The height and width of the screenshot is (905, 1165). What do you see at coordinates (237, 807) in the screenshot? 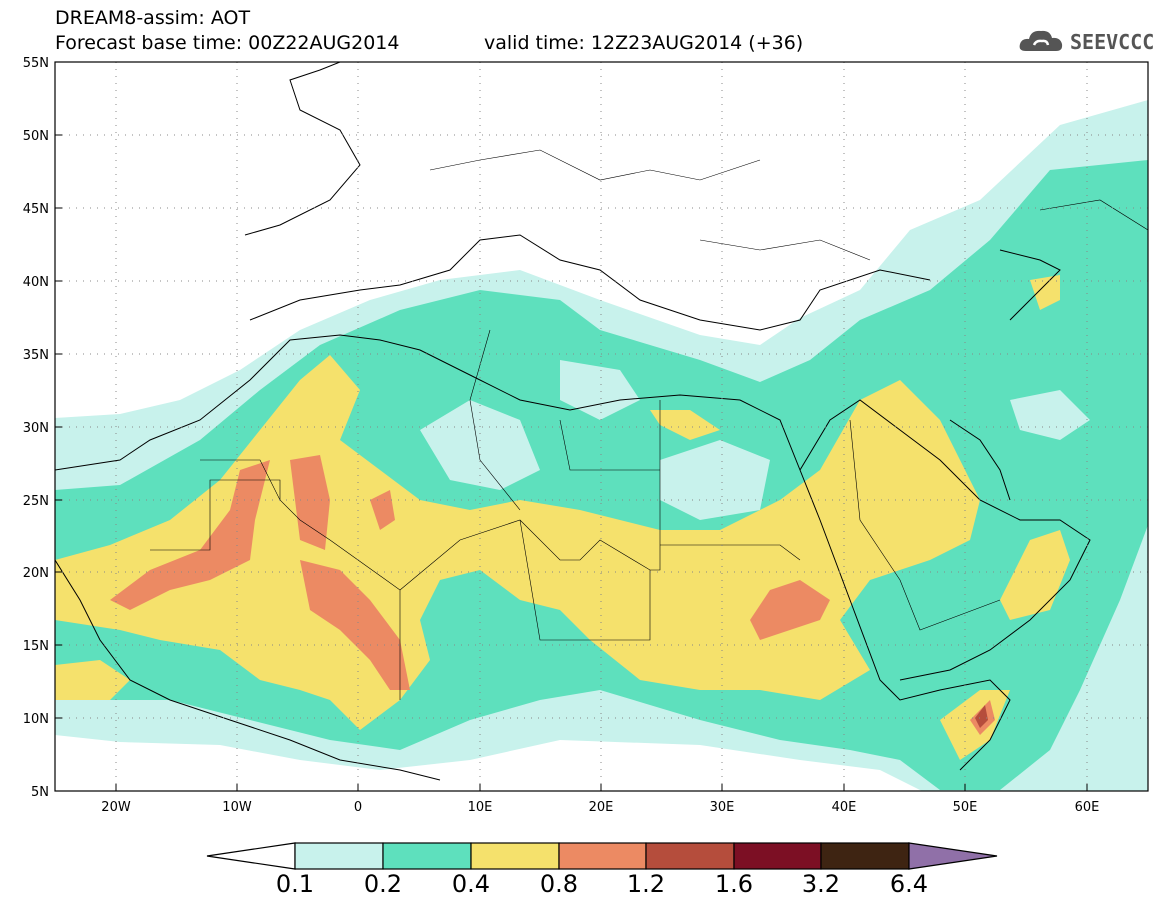
I see `lon-label: 10W` at bounding box center [237, 807].